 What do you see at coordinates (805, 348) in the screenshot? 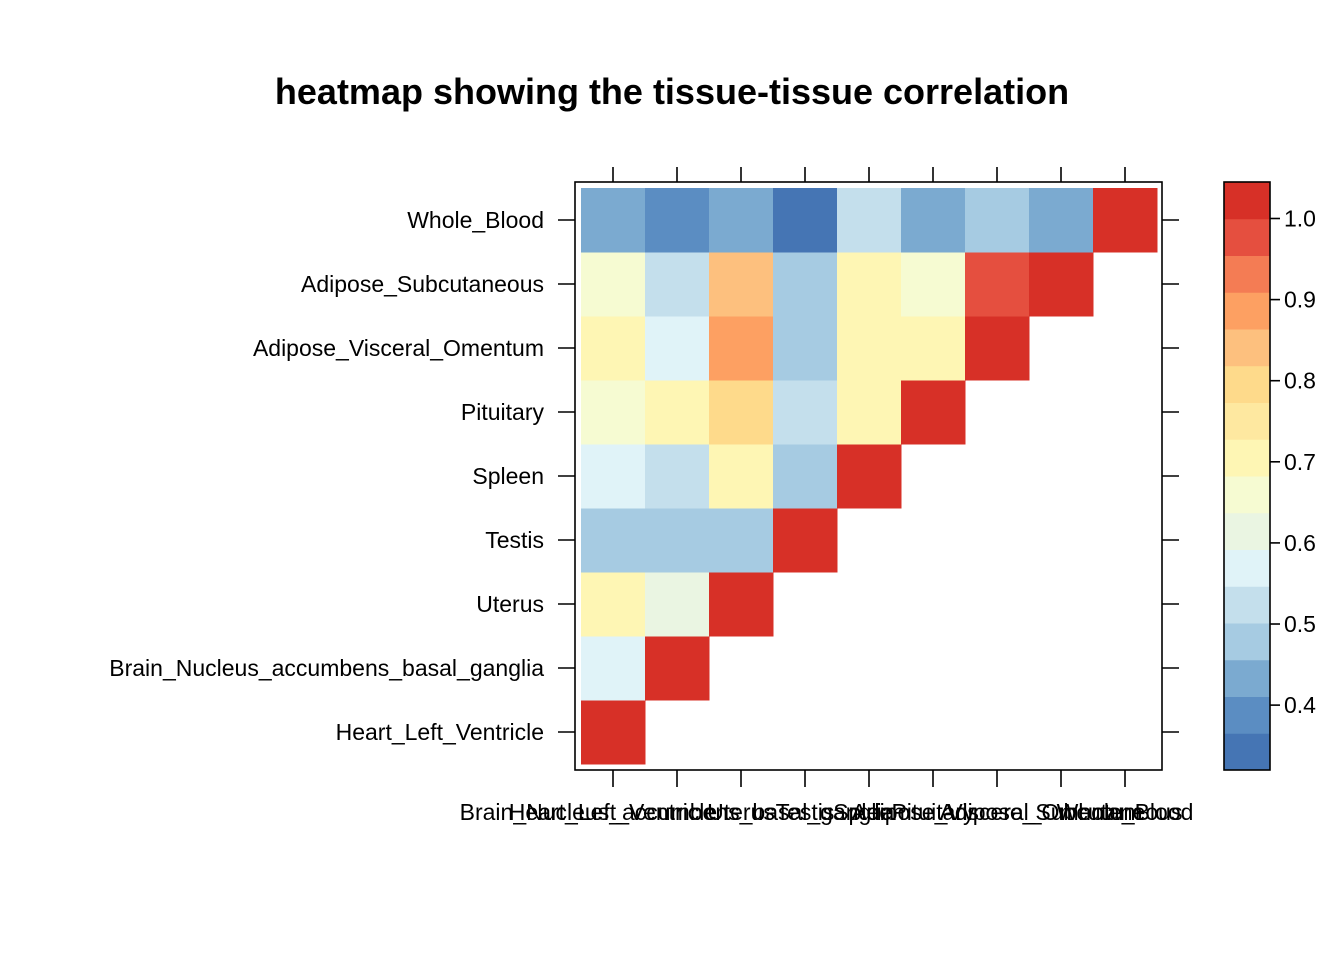
I see `heatmap-cell-adipose-visceral-omentum-testis` at bounding box center [805, 348].